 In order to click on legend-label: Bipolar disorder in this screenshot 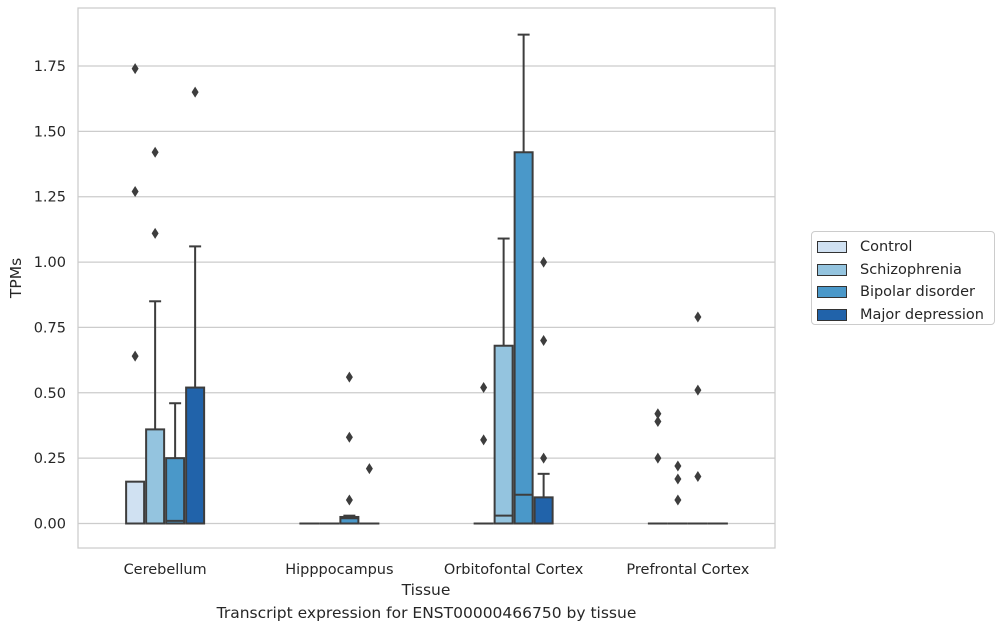, I will do `click(917, 292)`.